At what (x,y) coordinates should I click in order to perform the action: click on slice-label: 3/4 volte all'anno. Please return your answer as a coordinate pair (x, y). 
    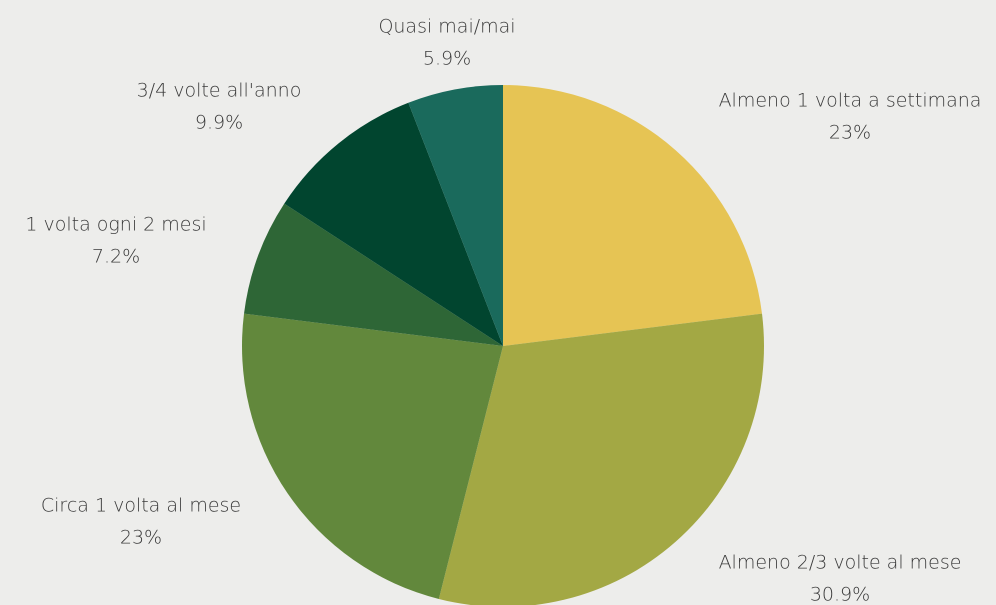
    Looking at the image, I should click on (219, 91).